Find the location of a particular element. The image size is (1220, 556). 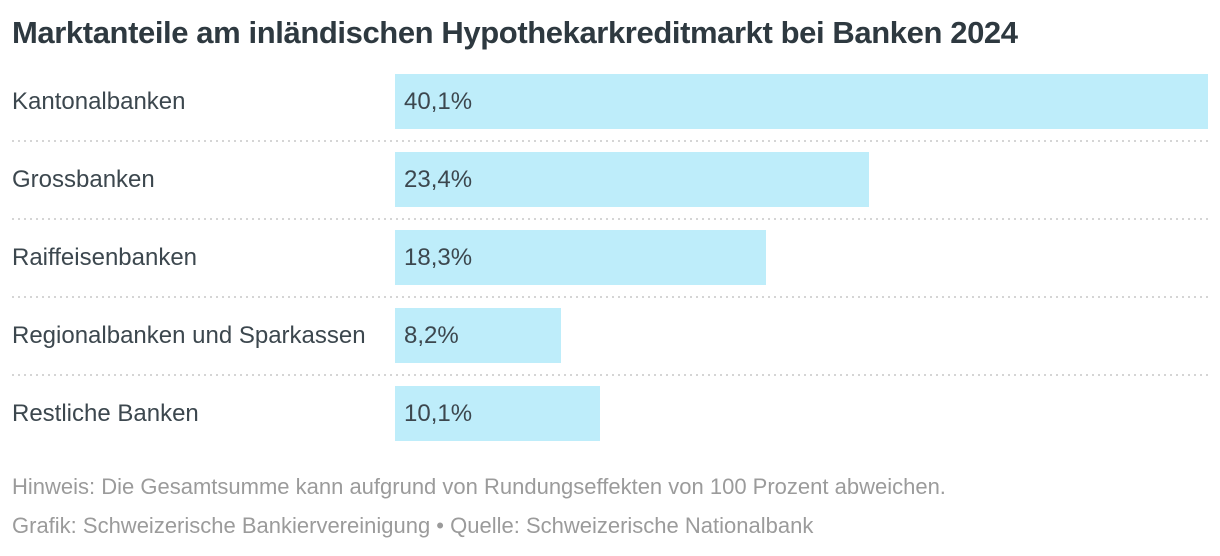

bar-value-label: 10,1% is located at coordinates (438, 413).